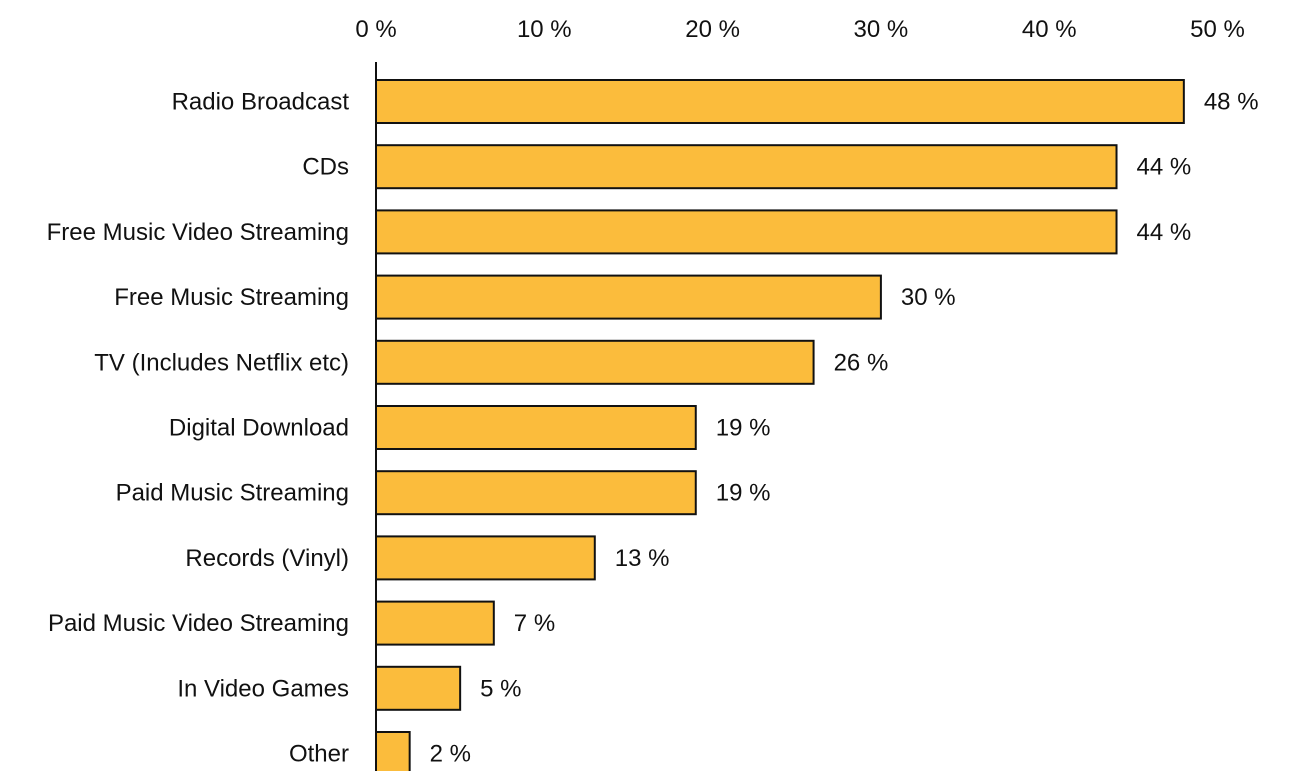 This screenshot has height=771, width=1300. I want to click on x-tick-label: 30 %, so click(881, 29).